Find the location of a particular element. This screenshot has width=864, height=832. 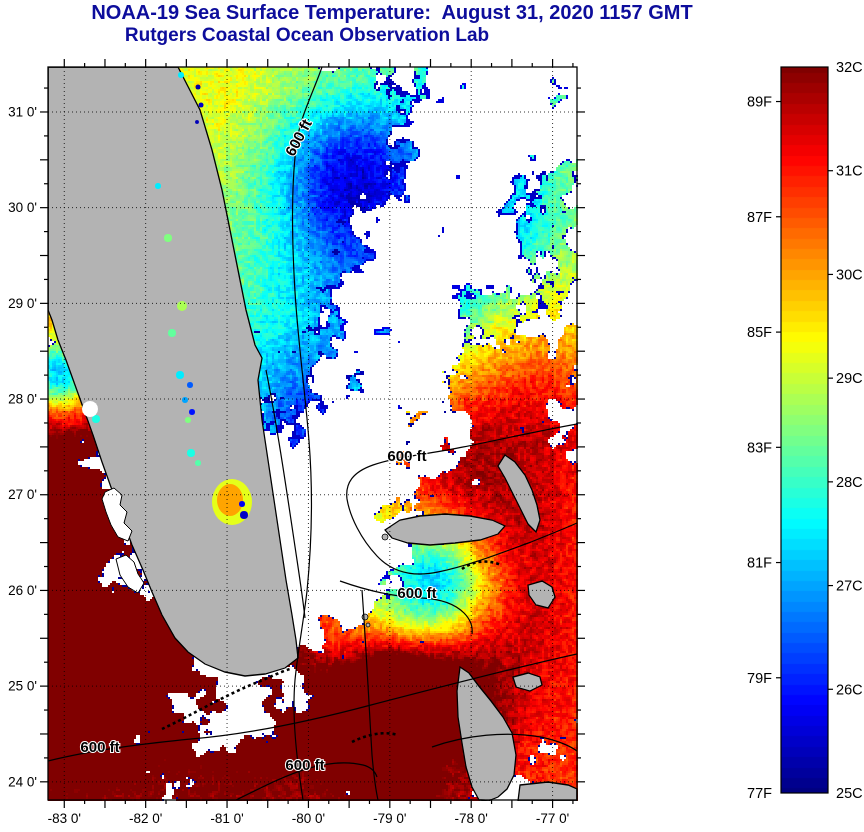

colorbar-gradient is located at coordinates (804, 430).